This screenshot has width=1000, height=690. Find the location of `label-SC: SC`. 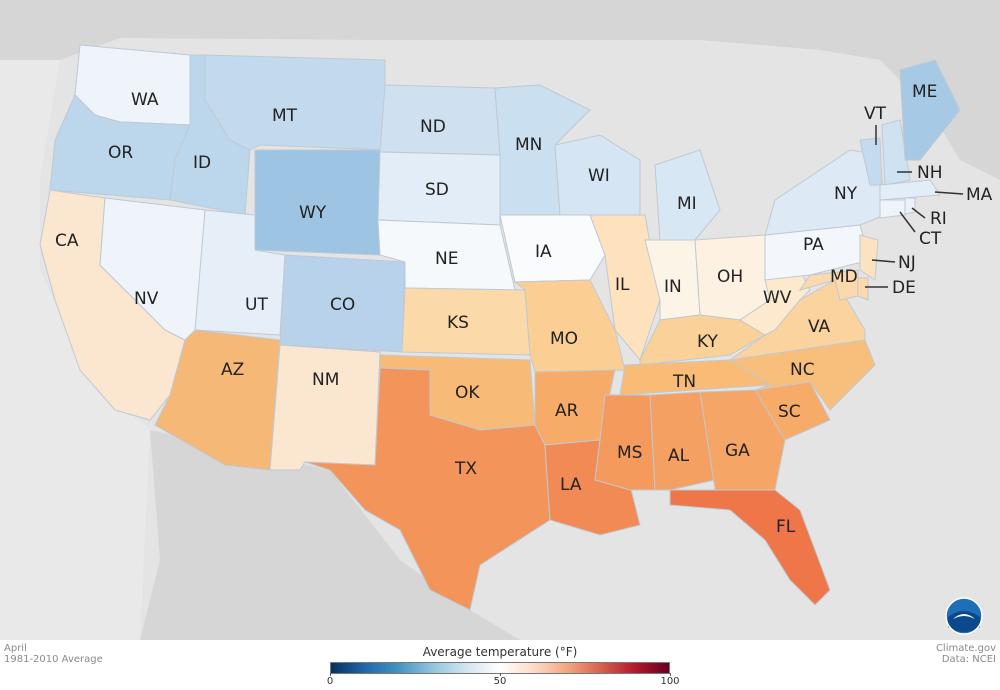

label-SC: SC is located at coordinates (789, 412).